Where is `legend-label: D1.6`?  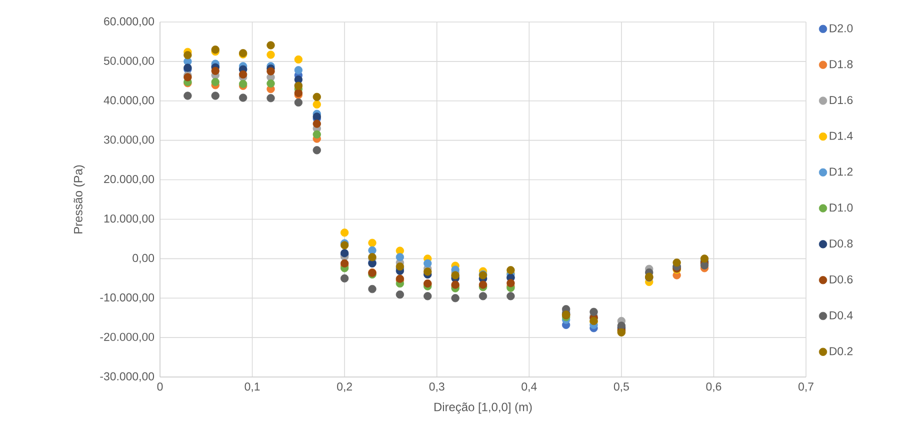 legend-label: D1.6 is located at coordinates (841, 100).